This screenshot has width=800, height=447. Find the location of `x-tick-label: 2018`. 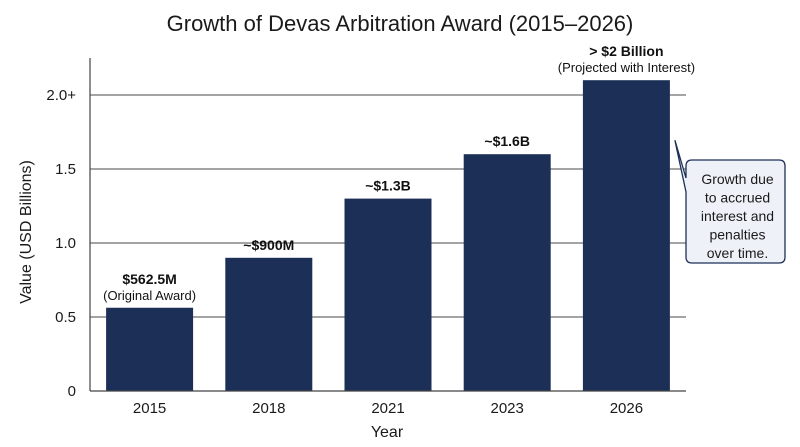

x-tick-label: 2018 is located at coordinates (268, 408).